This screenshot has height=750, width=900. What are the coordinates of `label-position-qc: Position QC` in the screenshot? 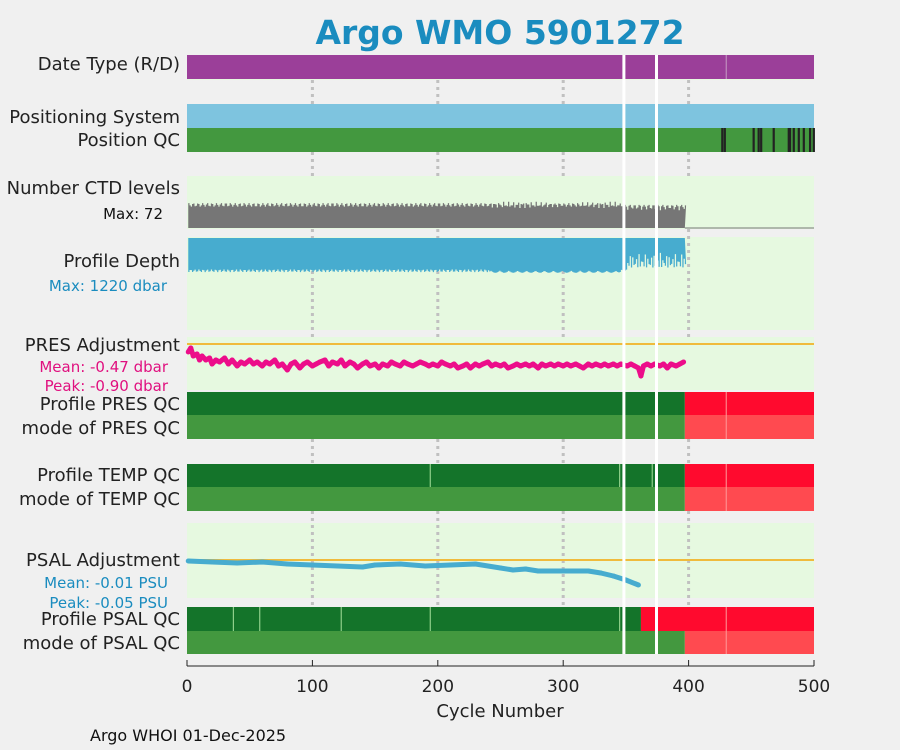 It's located at (128, 140).